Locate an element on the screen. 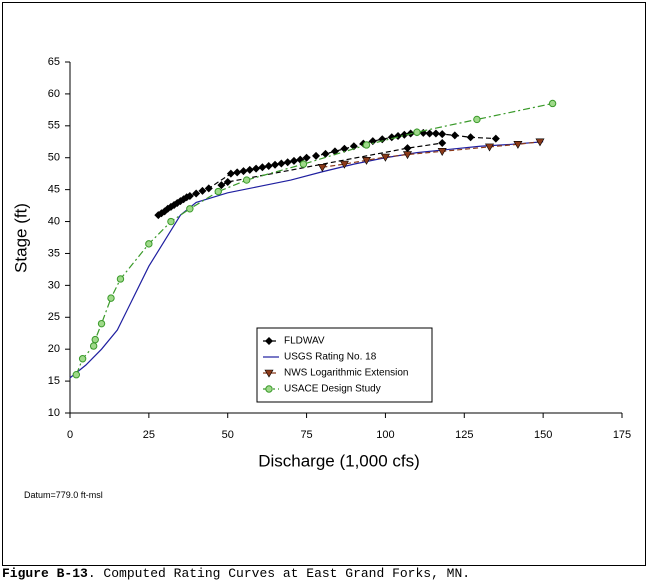 Image resolution: width=650 pixels, height=585 pixels. legend-label: USGS Rating No. 18 is located at coordinates (330, 357).